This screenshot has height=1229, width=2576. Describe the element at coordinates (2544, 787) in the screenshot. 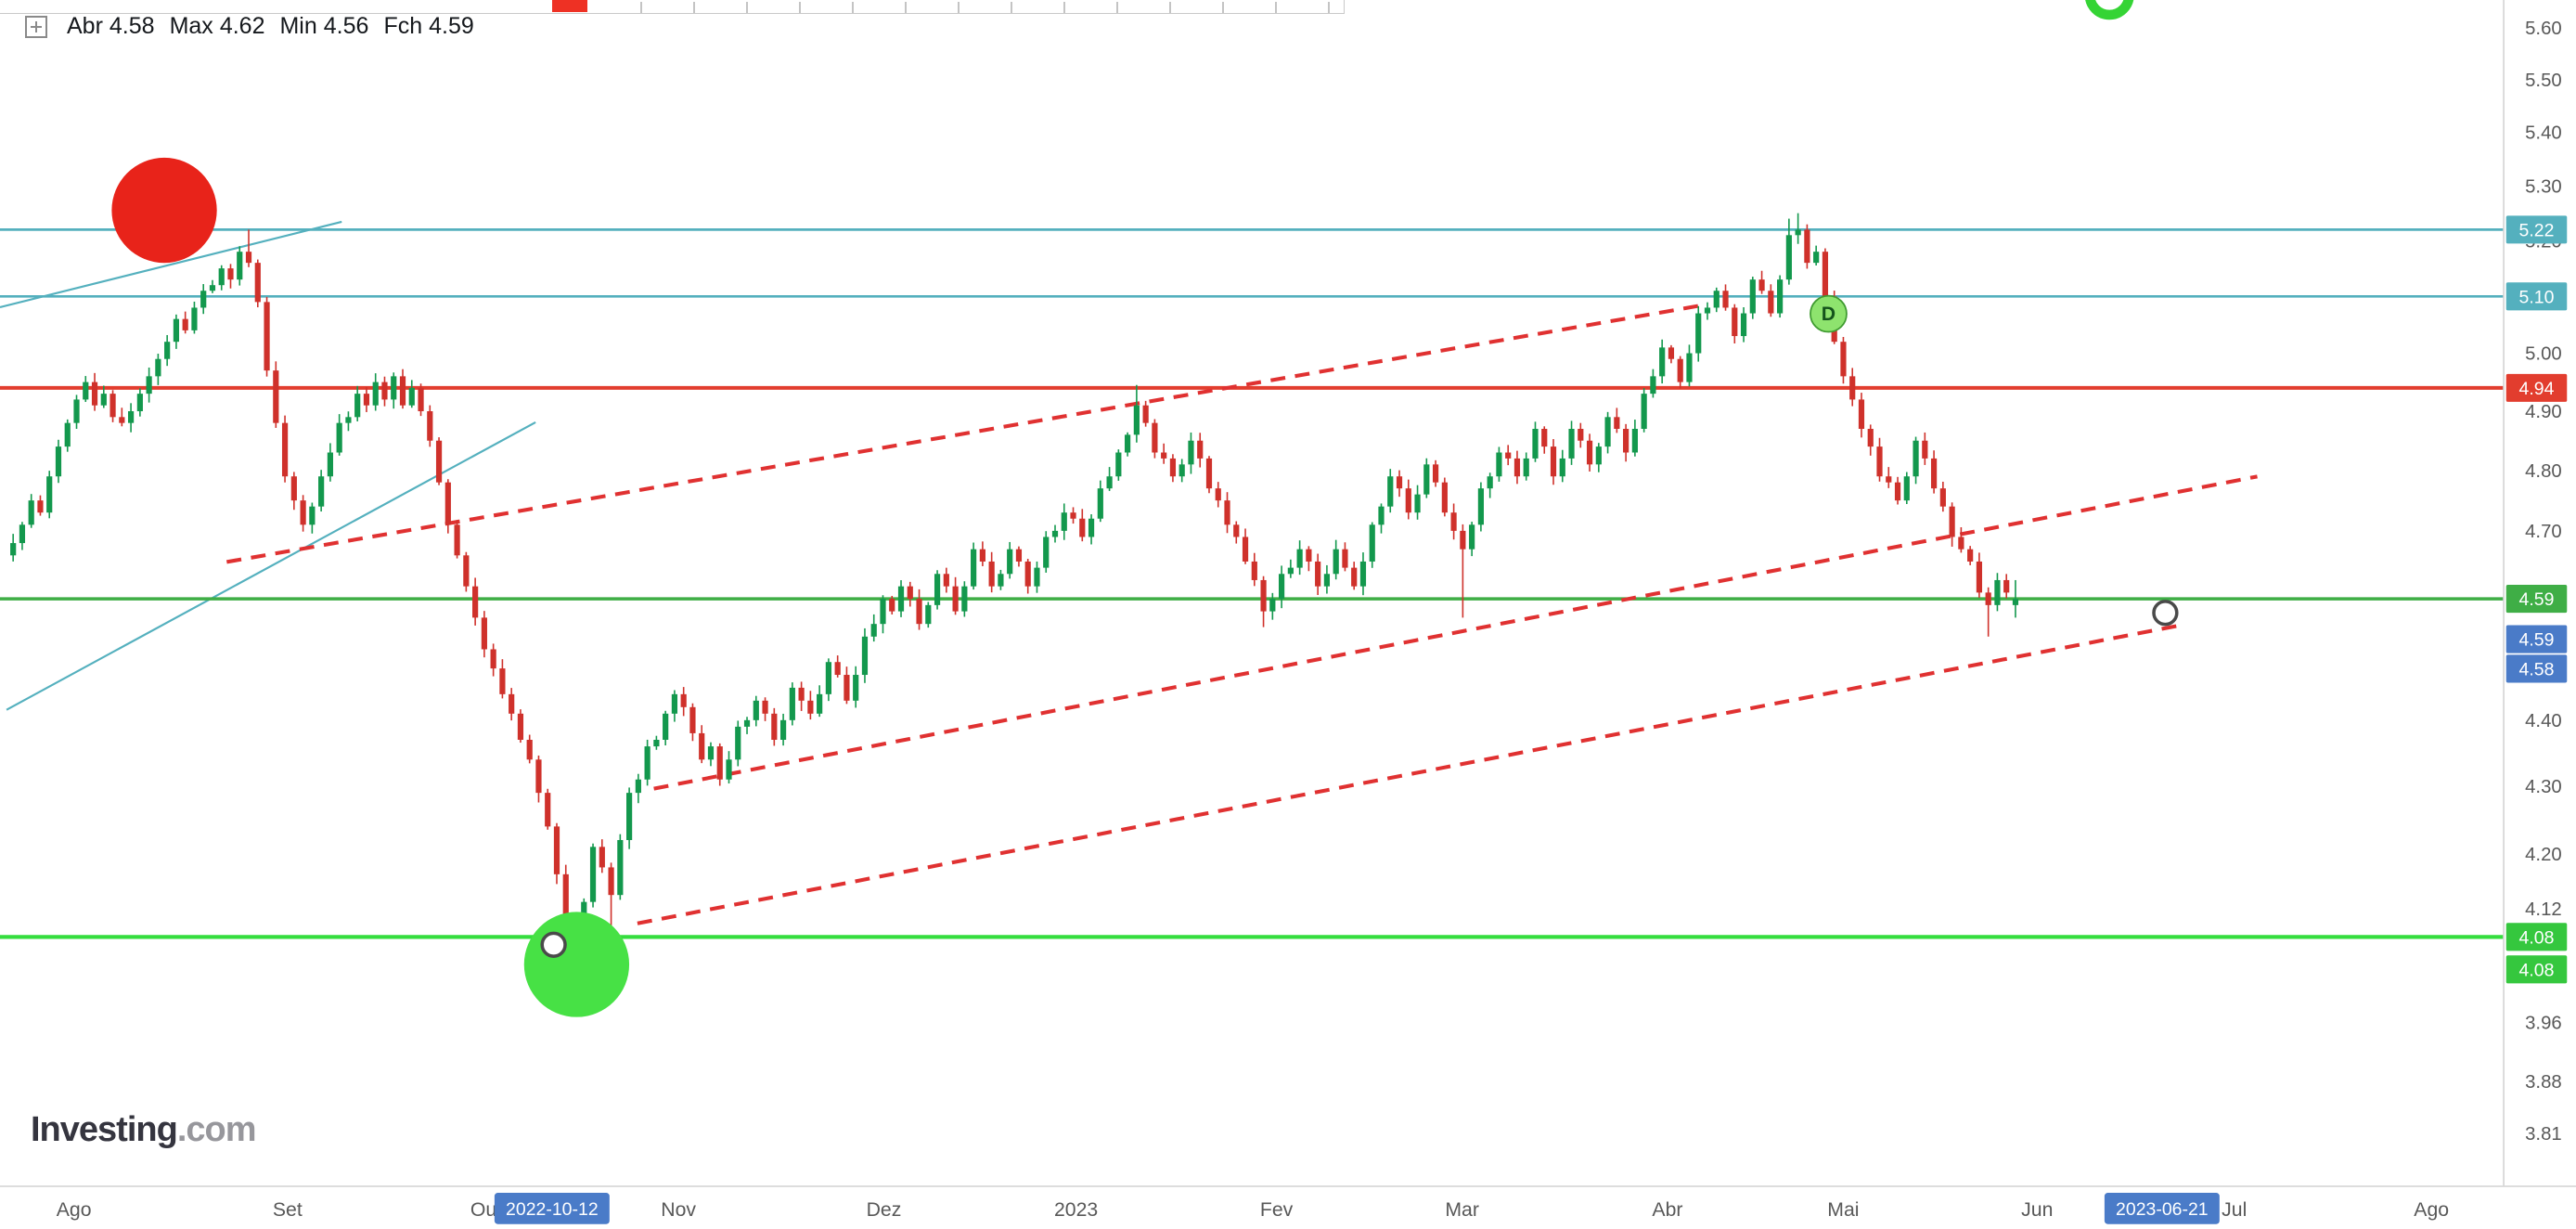

I see `price-tick-label: 4.30` at that location.